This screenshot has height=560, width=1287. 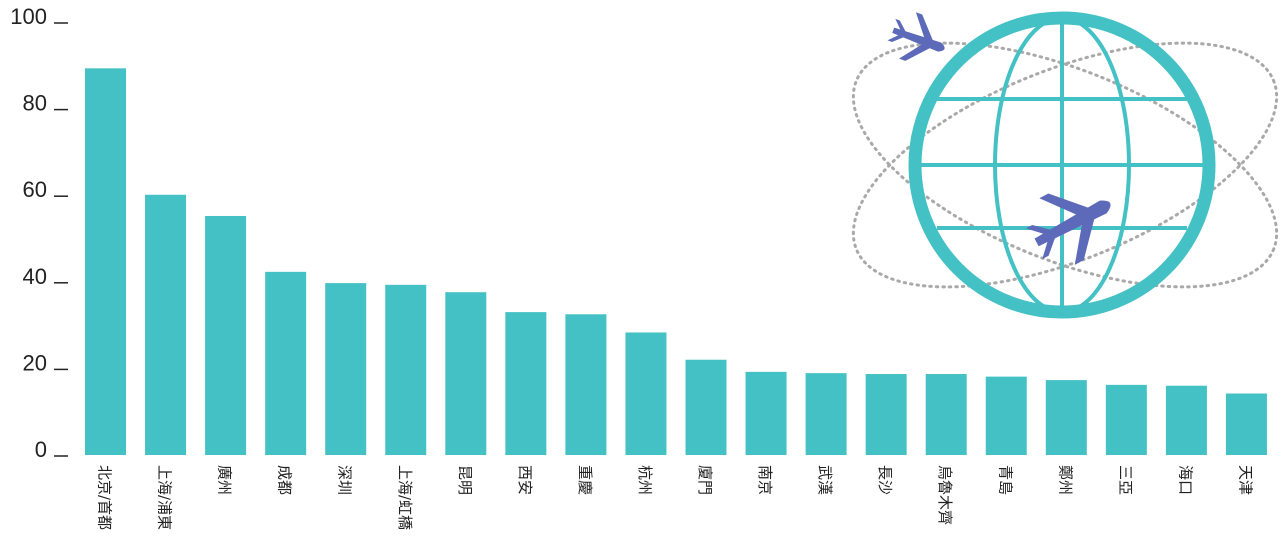 I want to click on x-tick-label: 海口, so click(x=1185, y=480).